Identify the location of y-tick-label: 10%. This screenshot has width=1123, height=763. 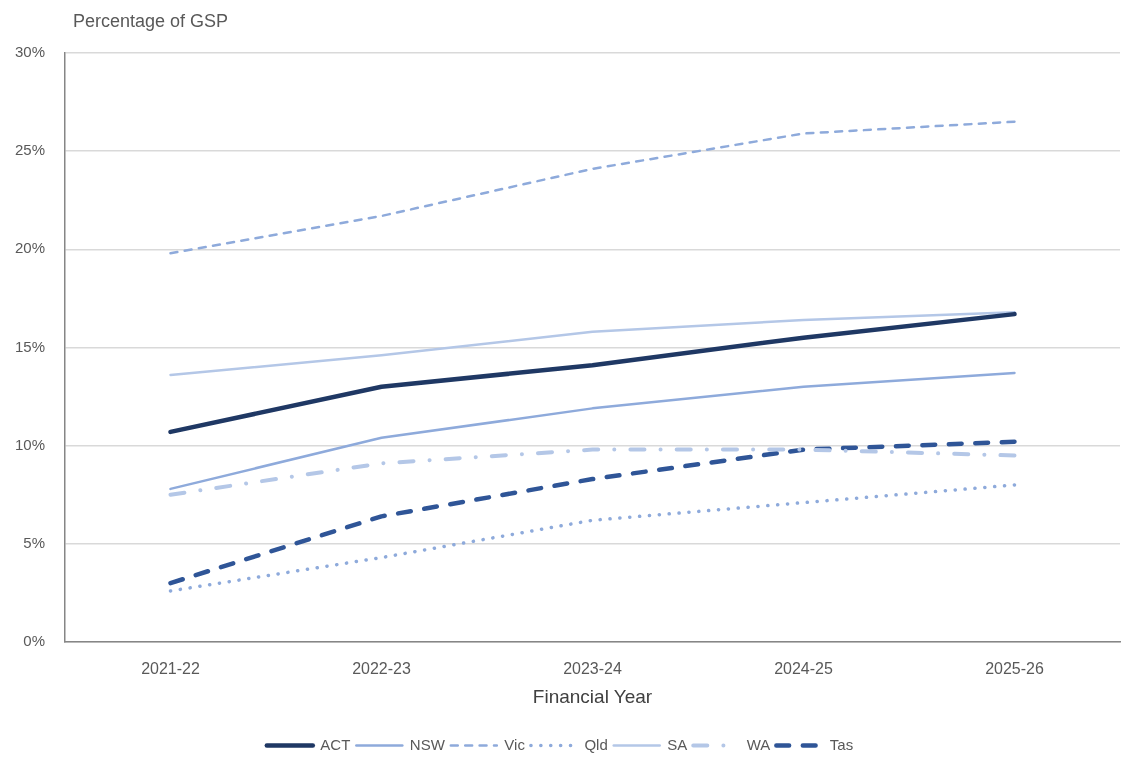
(29, 444).